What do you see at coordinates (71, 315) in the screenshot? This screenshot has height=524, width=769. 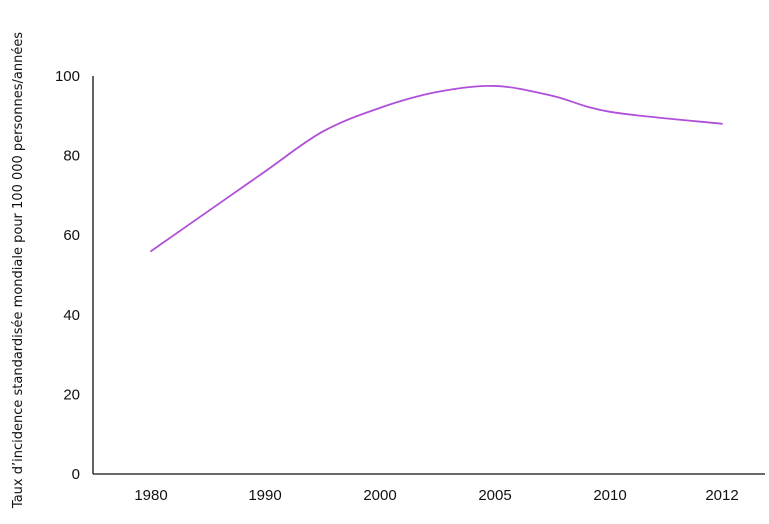 I see `y-tick-label: 40` at bounding box center [71, 315].